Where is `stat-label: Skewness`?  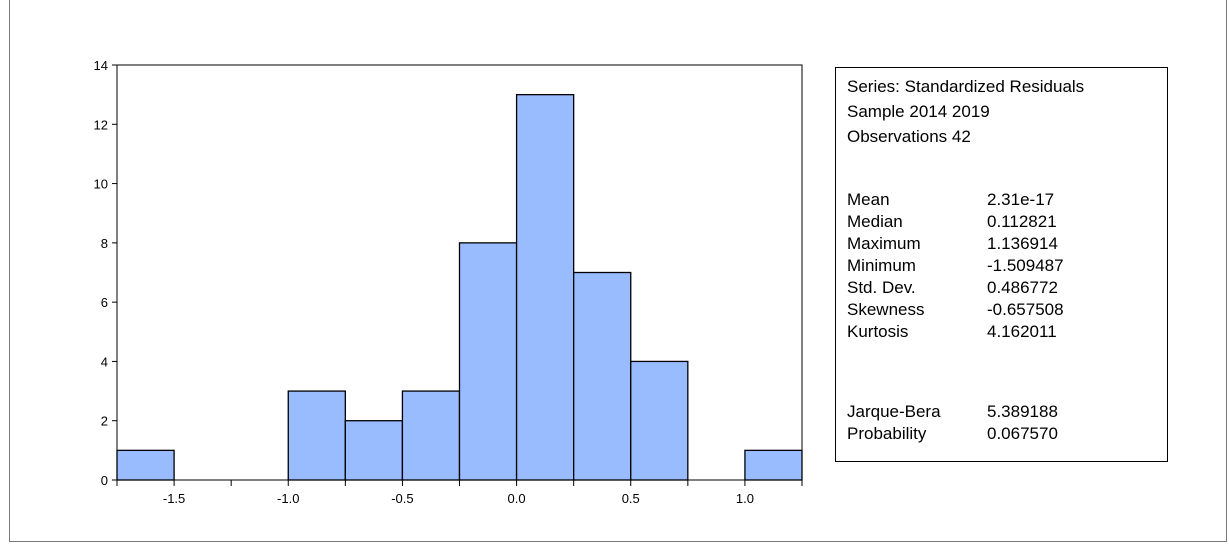
stat-label: Skewness is located at coordinates (886, 309).